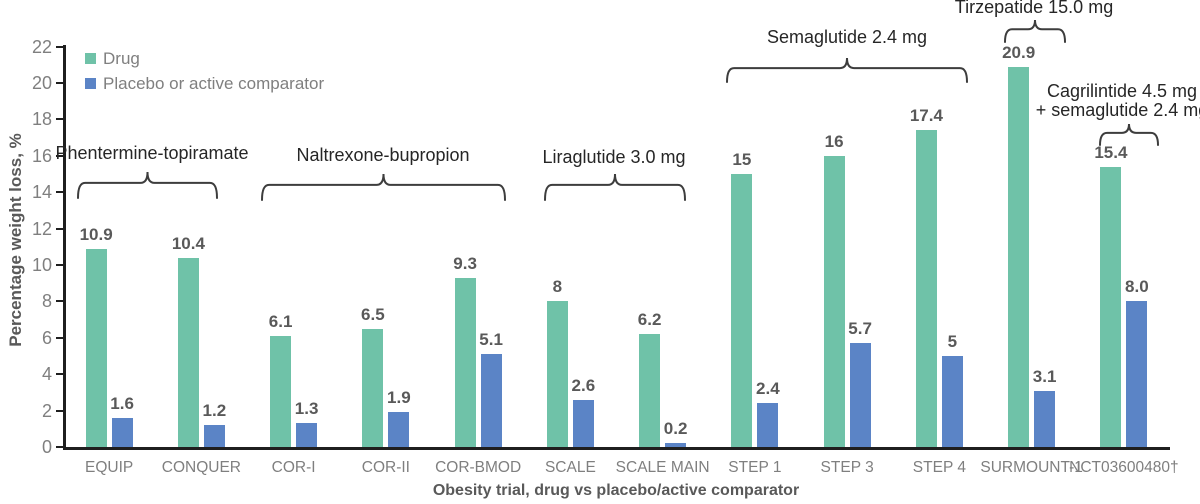 The width and height of the screenshot is (1200, 504). Describe the element at coordinates (41, 155) in the screenshot. I see `y-tick-label: 16` at that location.